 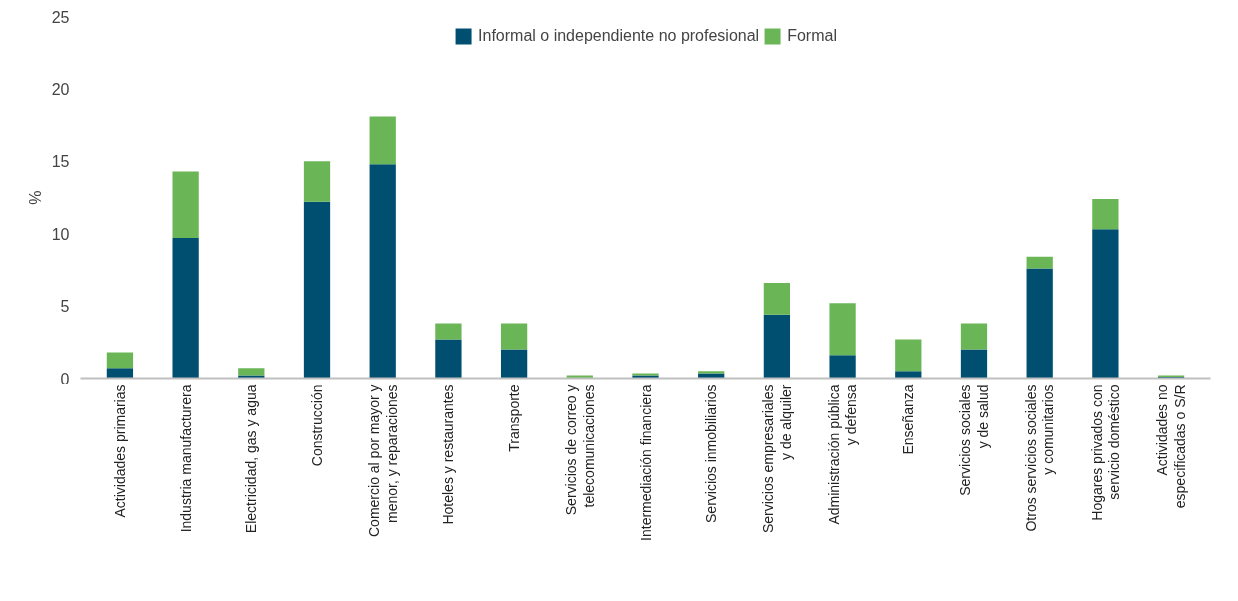 What do you see at coordinates (777, 459) in the screenshot?
I see `x-tick-label: Servicios empresariales y de alquiler` at bounding box center [777, 459].